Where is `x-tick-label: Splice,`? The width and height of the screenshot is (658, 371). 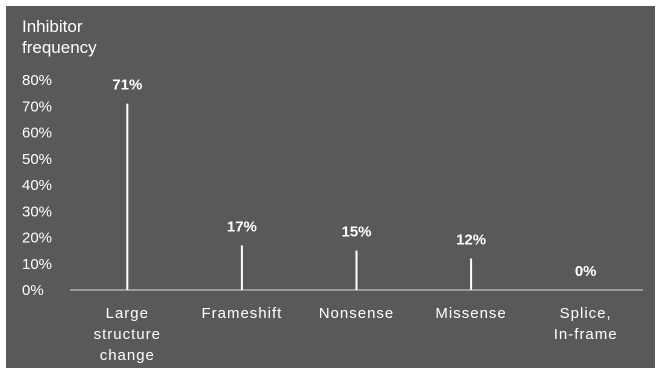
x-tick-label: Splice, is located at coordinates (586, 313).